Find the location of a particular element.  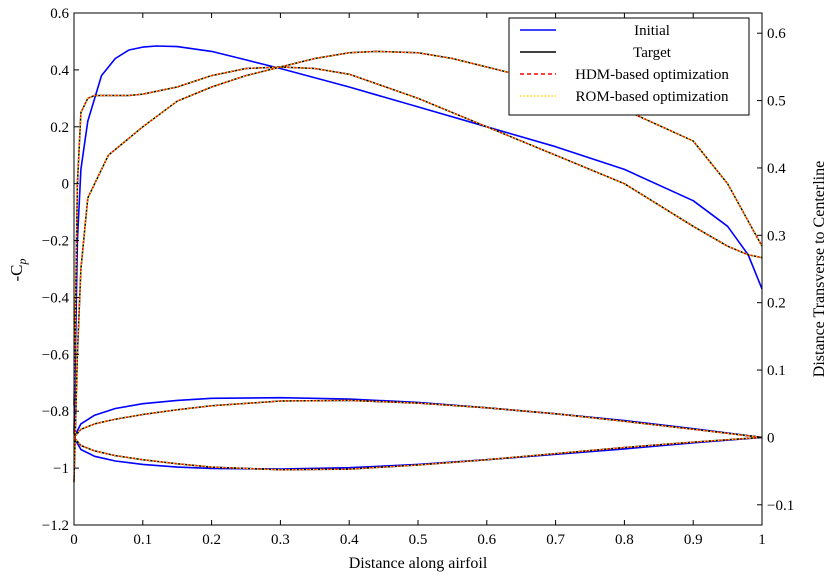

y-left-tick-label: −0.6 is located at coordinates (56, 355).